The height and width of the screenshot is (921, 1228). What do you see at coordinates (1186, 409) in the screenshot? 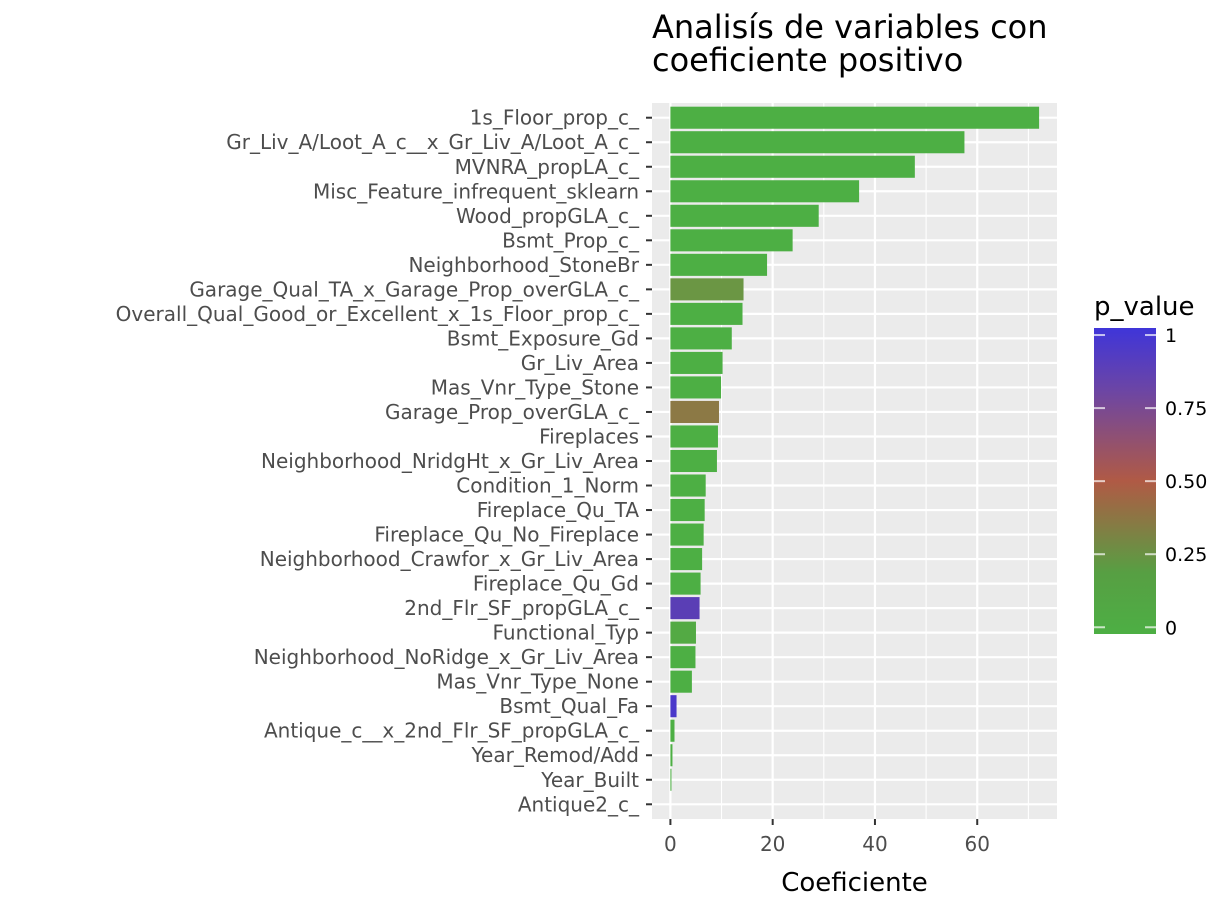
I see `legend-tick-label: 0.75` at bounding box center [1186, 409].